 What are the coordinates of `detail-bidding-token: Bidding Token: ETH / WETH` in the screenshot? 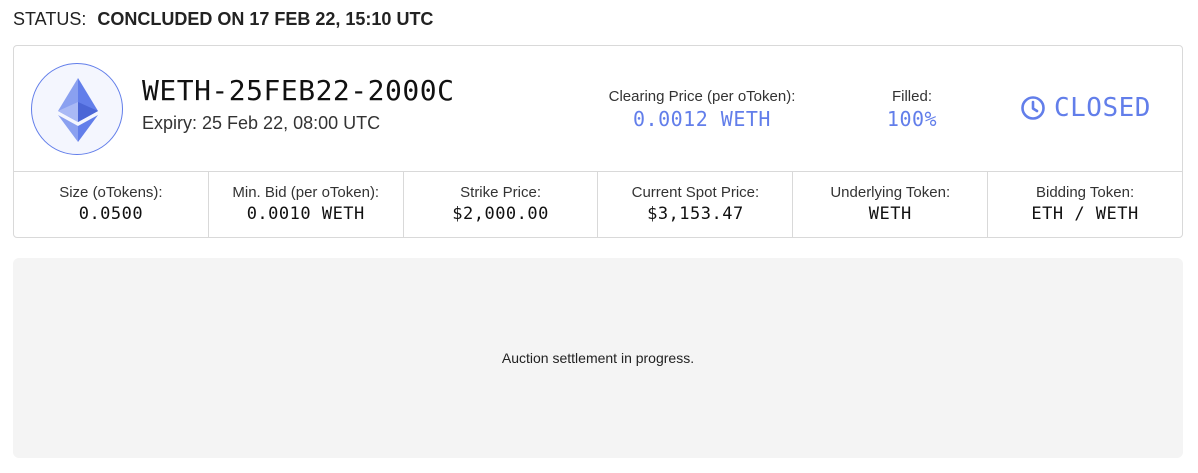 It's located at (1085, 205).